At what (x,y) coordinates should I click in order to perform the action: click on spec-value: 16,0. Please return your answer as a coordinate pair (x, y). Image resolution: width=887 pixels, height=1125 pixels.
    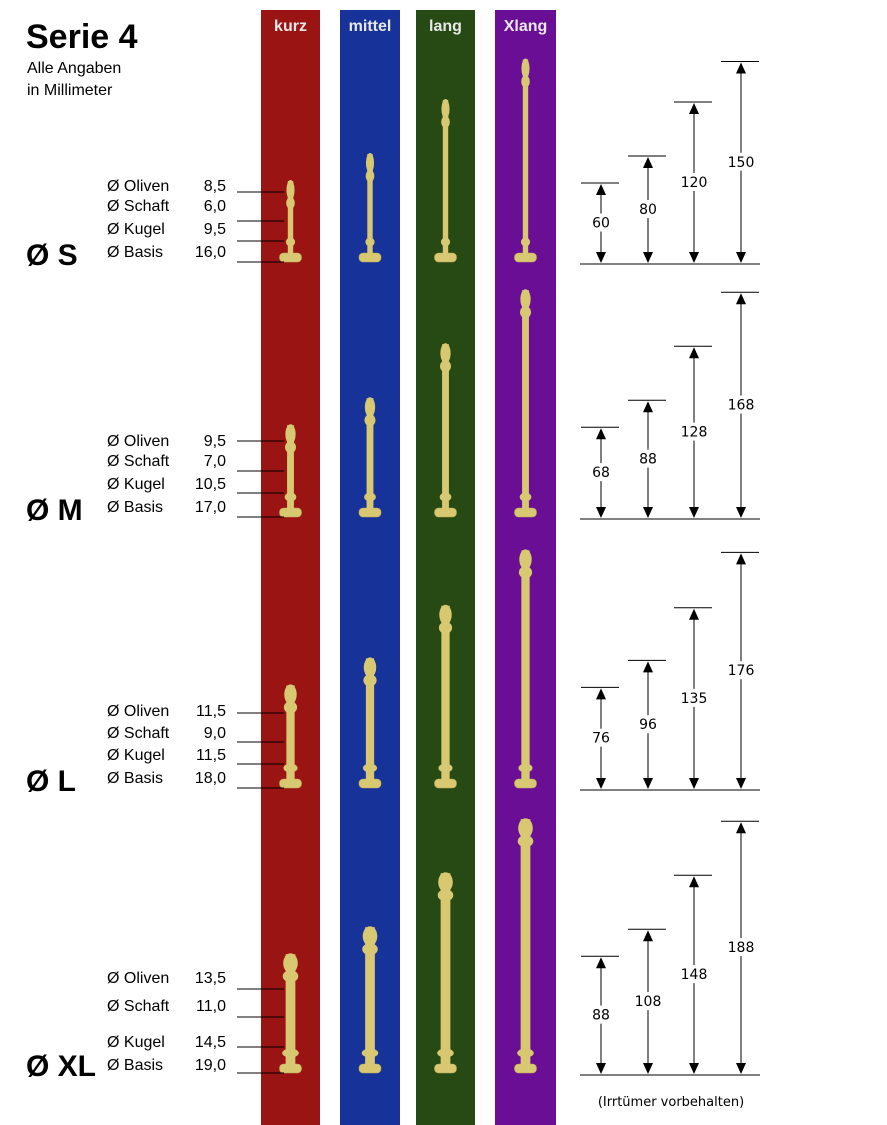
    Looking at the image, I should click on (210, 252).